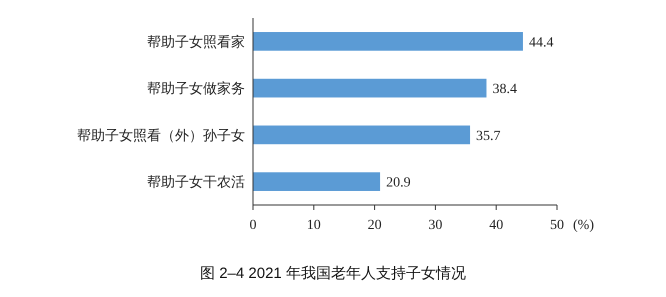 The width and height of the screenshot is (666, 297). I want to click on data-label: 38.4, so click(504, 90).